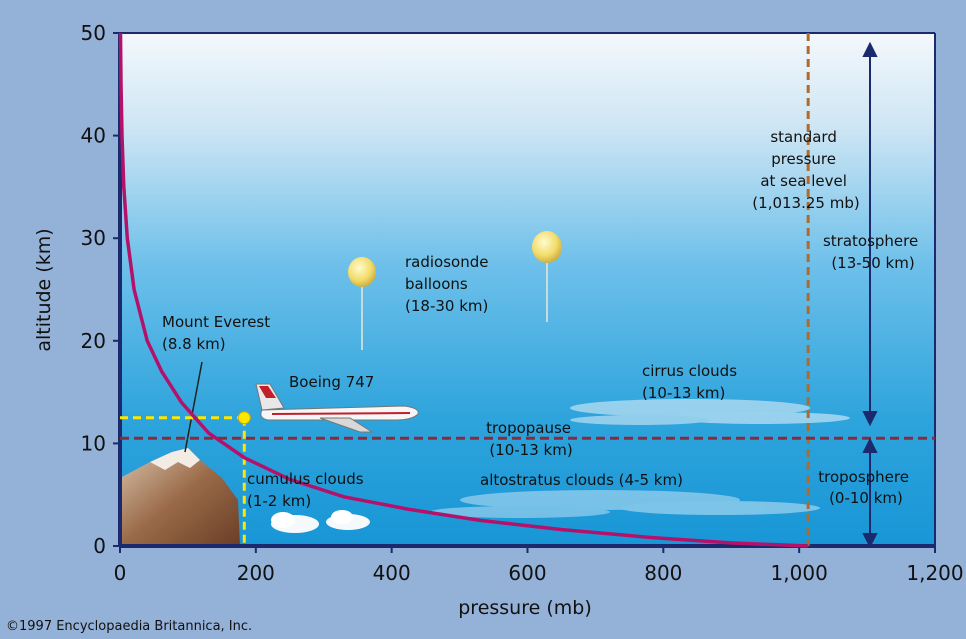 This screenshot has width=966, height=639. Describe the element at coordinates (218, 333) in the screenshot. I see `mount-everest-label: Mount Everest (8.8 km)` at that location.